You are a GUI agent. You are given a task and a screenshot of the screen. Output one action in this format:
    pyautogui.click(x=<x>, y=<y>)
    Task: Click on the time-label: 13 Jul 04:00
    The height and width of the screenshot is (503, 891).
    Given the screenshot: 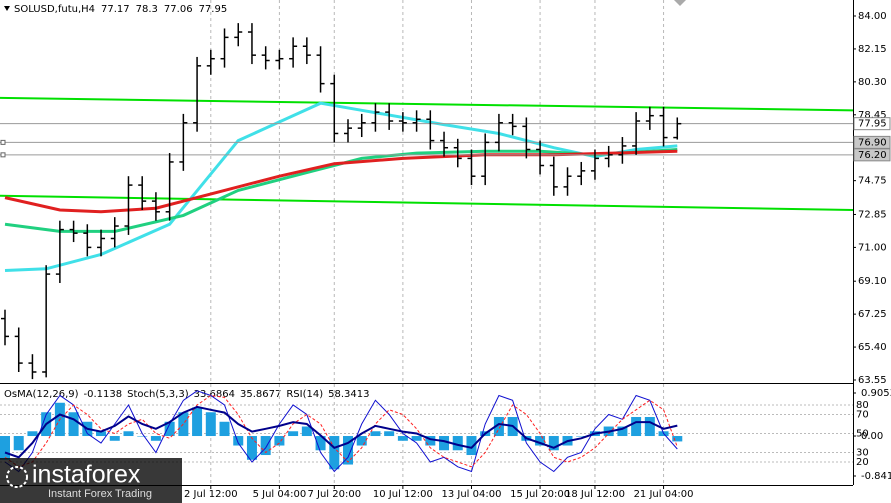 What is the action you would take?
    pyautogui.click(x=471, y=494)
    